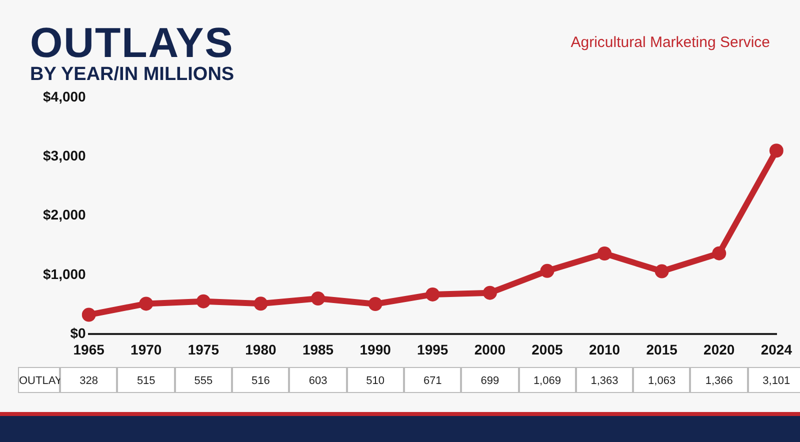  I want to click on x-tick-label: 1995, so click(432, 349).